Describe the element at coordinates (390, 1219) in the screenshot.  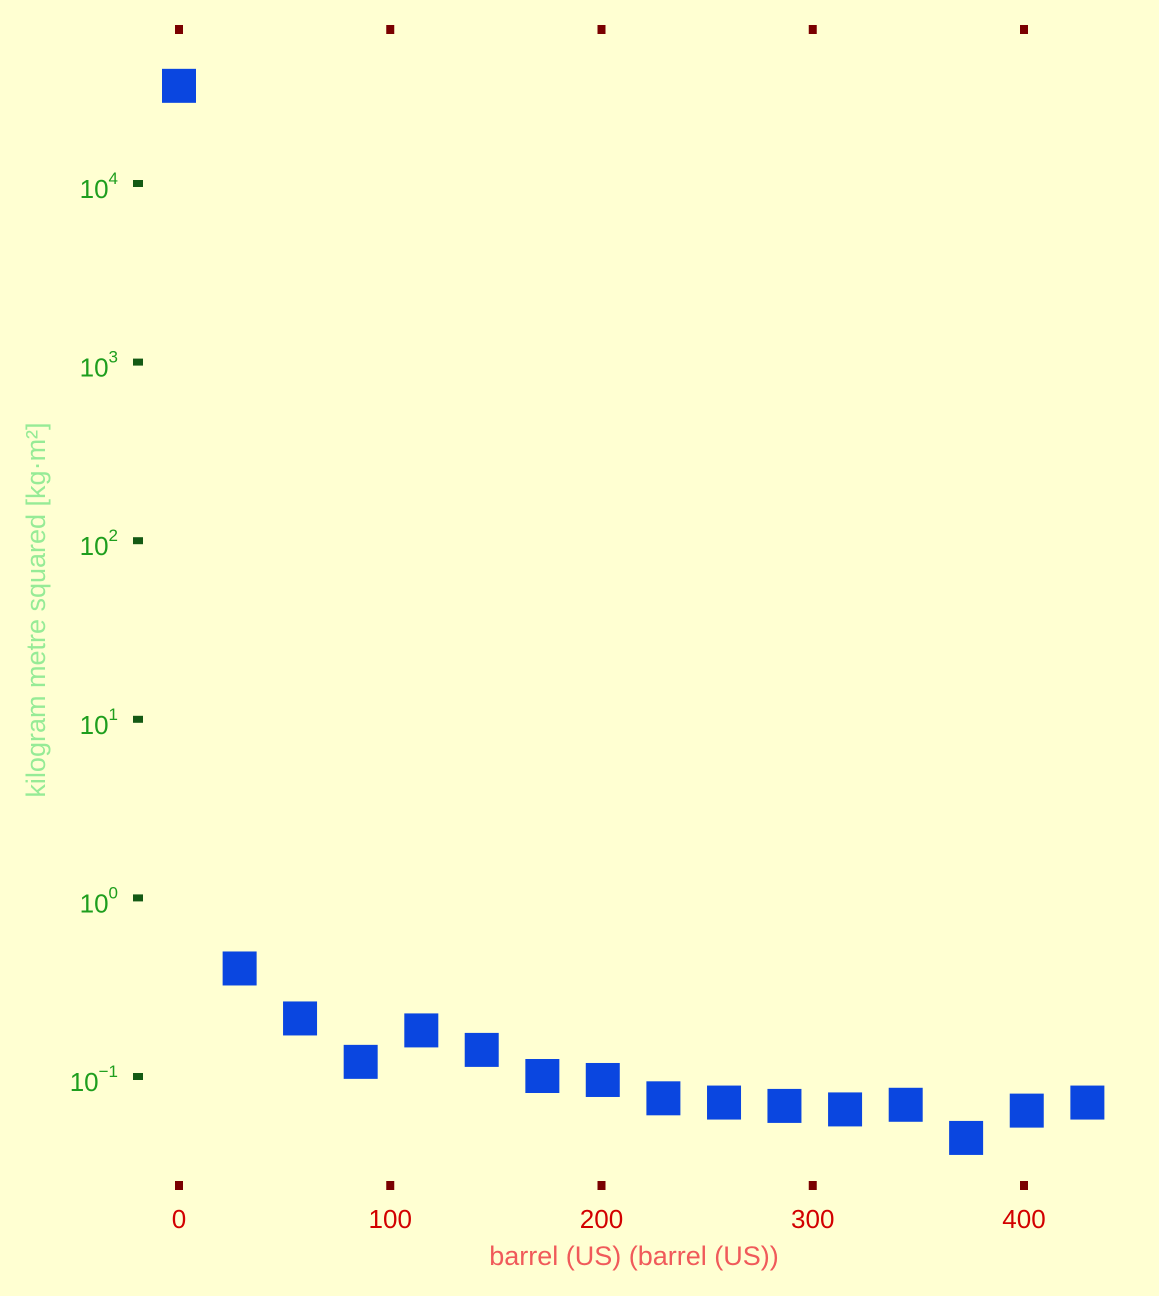
I see `x-tick-label: 100` at that location.